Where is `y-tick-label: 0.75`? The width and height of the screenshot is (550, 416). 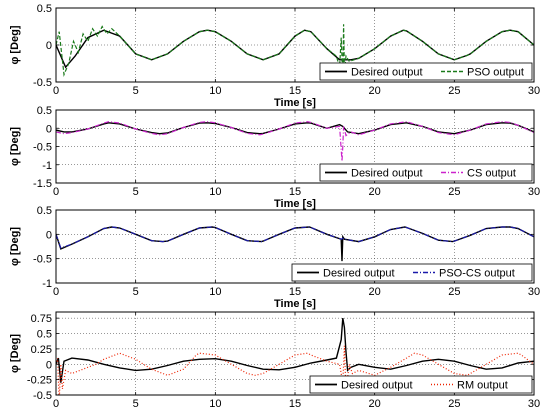
y-tick-label: 0.75 is located at coordinates (41, 319).